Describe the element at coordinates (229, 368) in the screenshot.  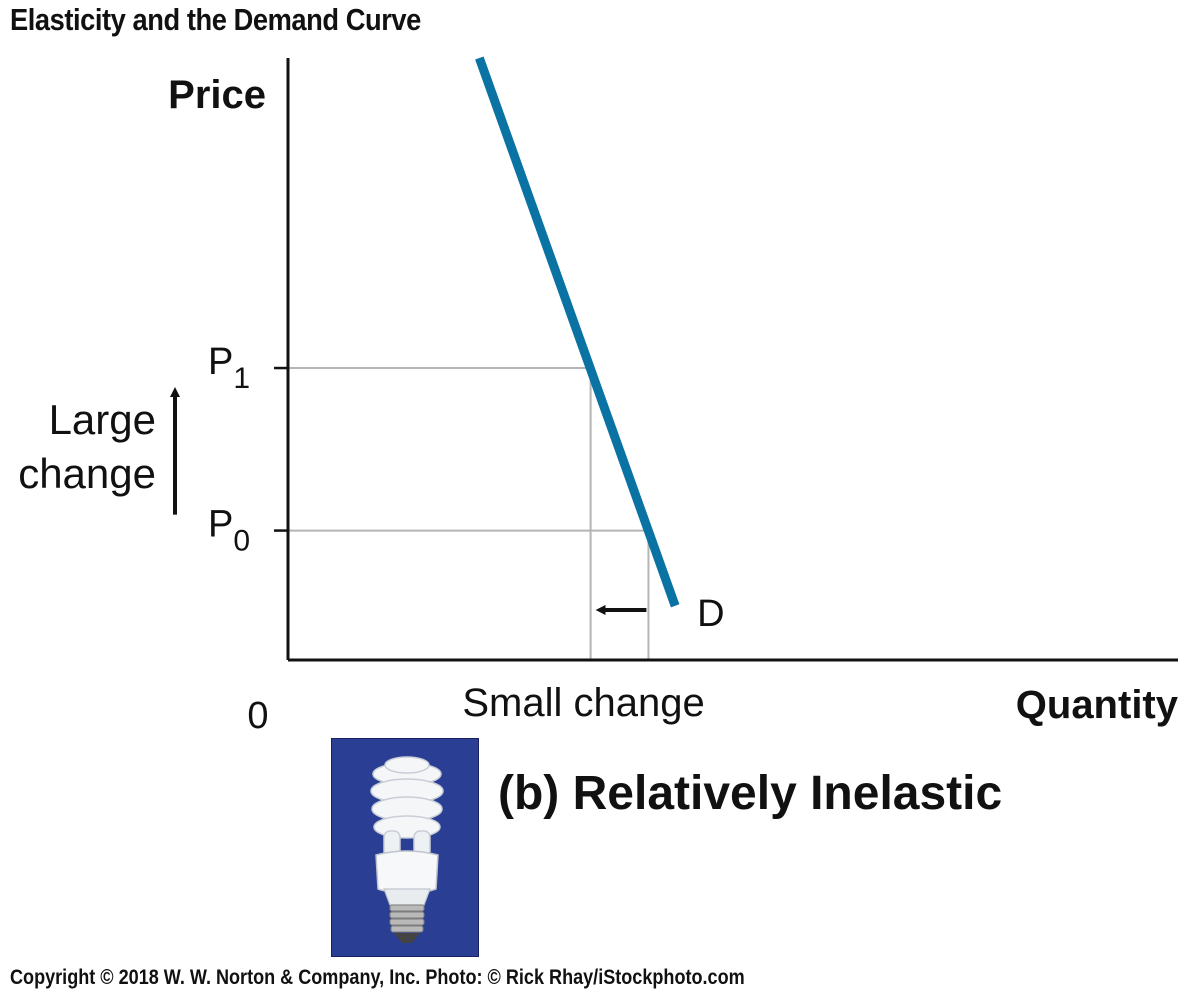
I see `price-level-label: P1` at that location.